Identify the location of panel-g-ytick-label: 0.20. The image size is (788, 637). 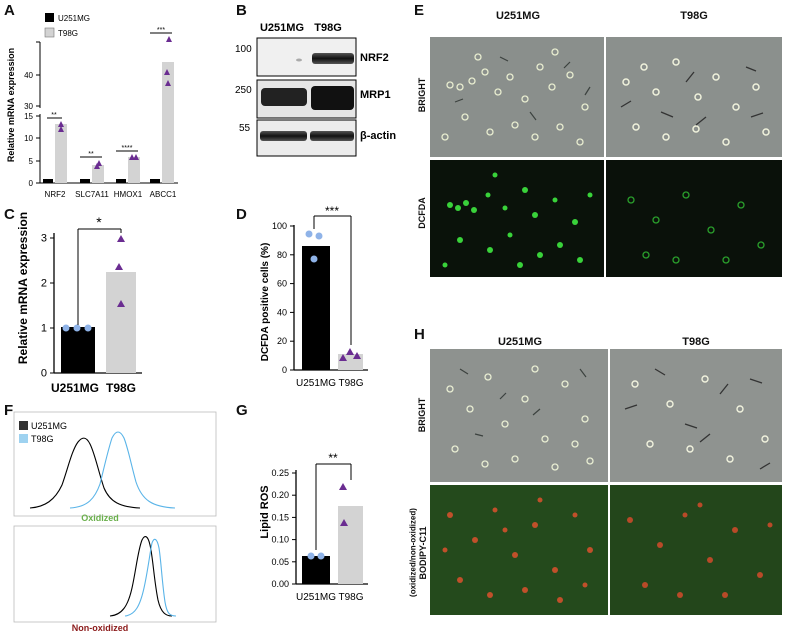
(280, 495).